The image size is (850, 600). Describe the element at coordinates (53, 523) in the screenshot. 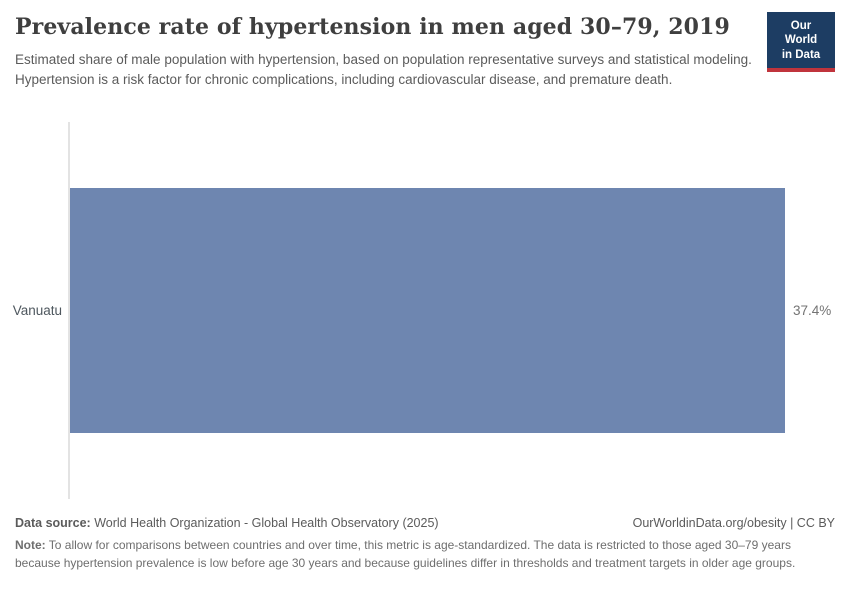

I see `data-source-label: Data source:` at that location.